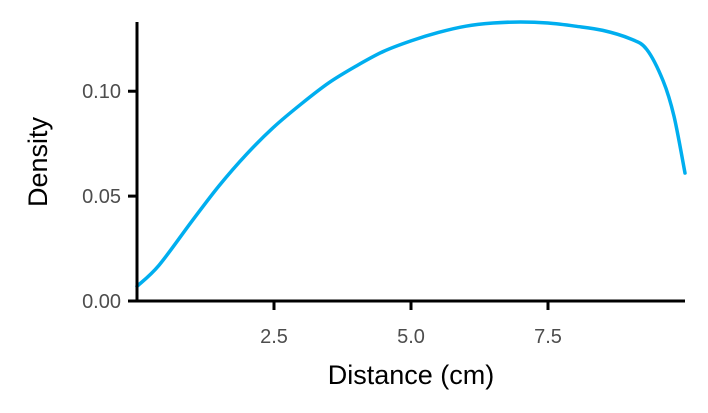  I want to click on y-tick-label: 0.00, so click(101, 302).